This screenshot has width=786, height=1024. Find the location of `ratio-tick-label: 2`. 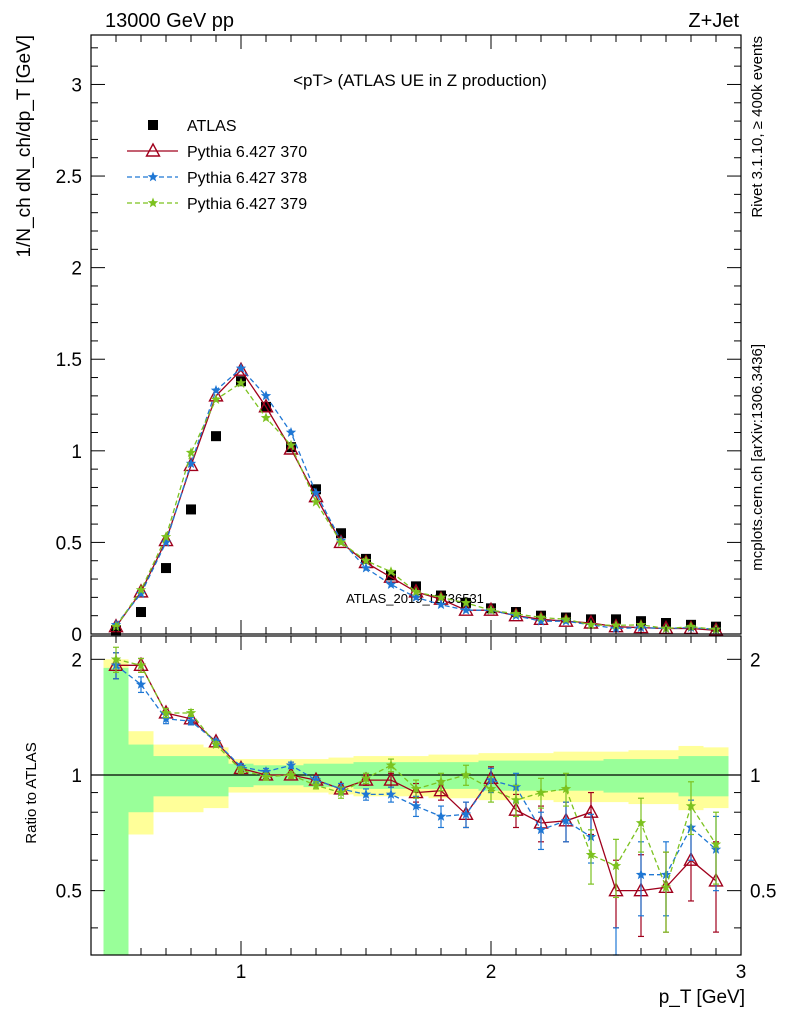

ratio-tick-label: 2 is located at coordinates (76, 660).